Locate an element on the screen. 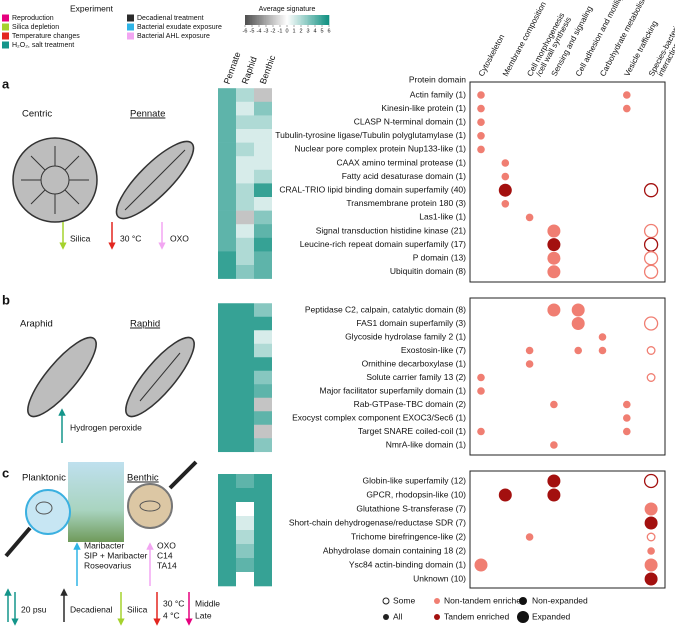  domain-label: Las1-like (1) is located at coordinates (442, 217).